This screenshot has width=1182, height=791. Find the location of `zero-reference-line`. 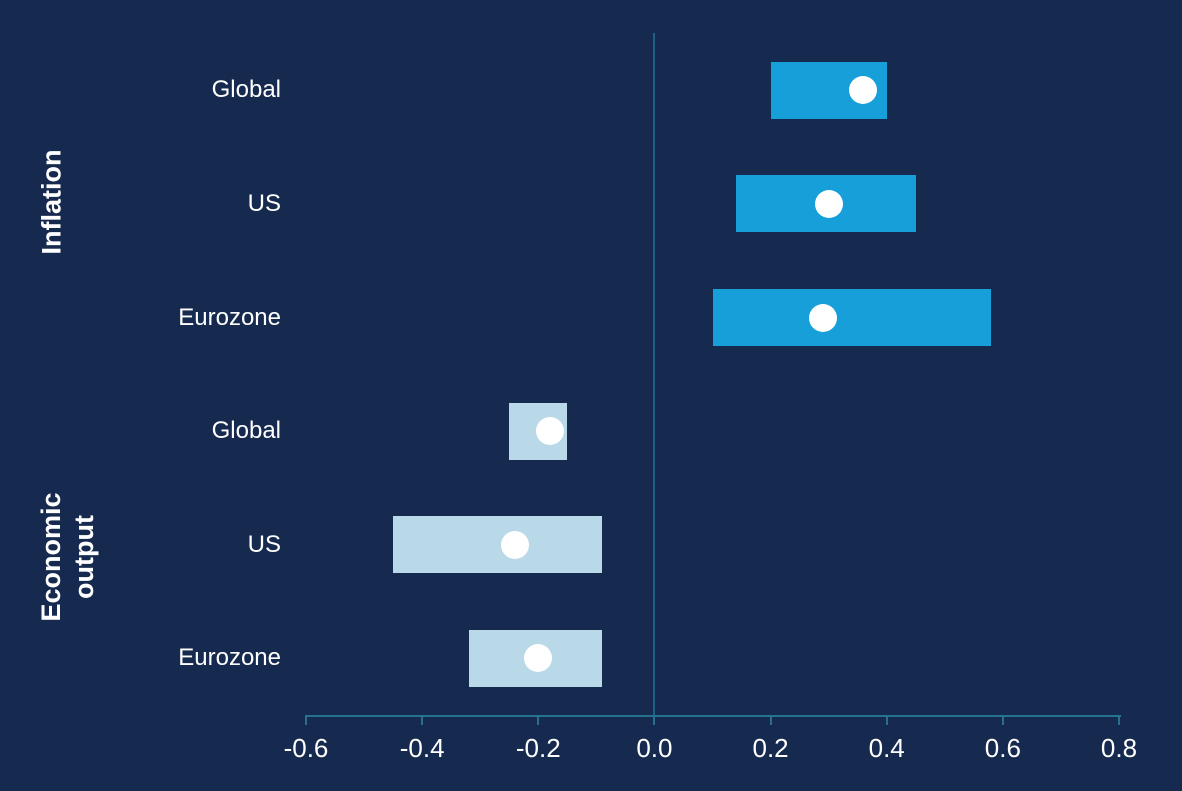

zero-reference-line is located at coordinates (654, 375).